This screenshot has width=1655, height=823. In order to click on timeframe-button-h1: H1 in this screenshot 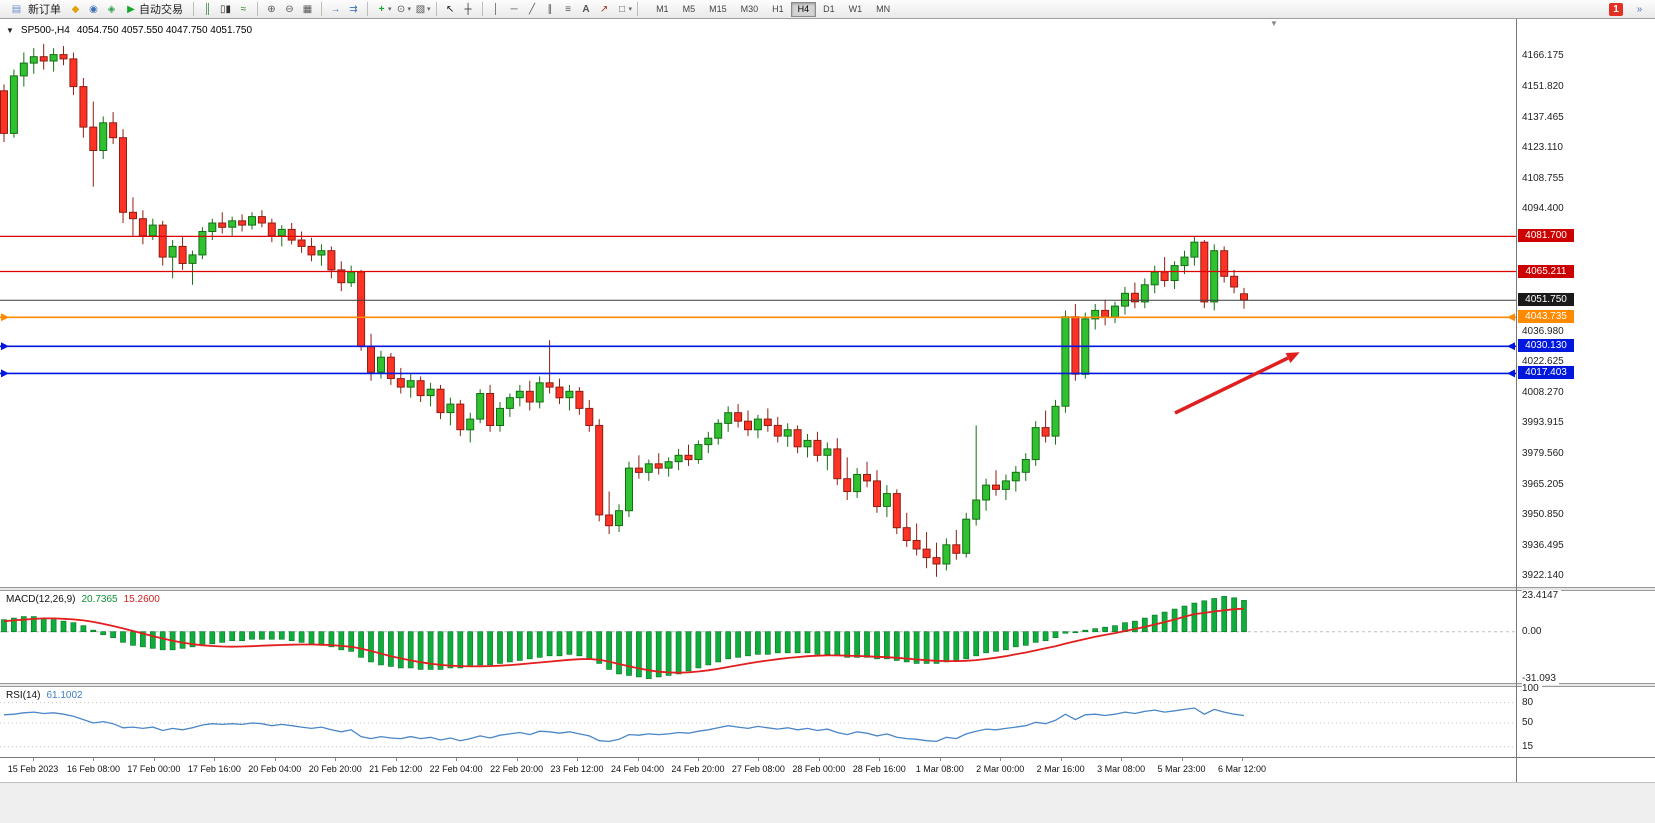, I will do `click(778, 9)`.